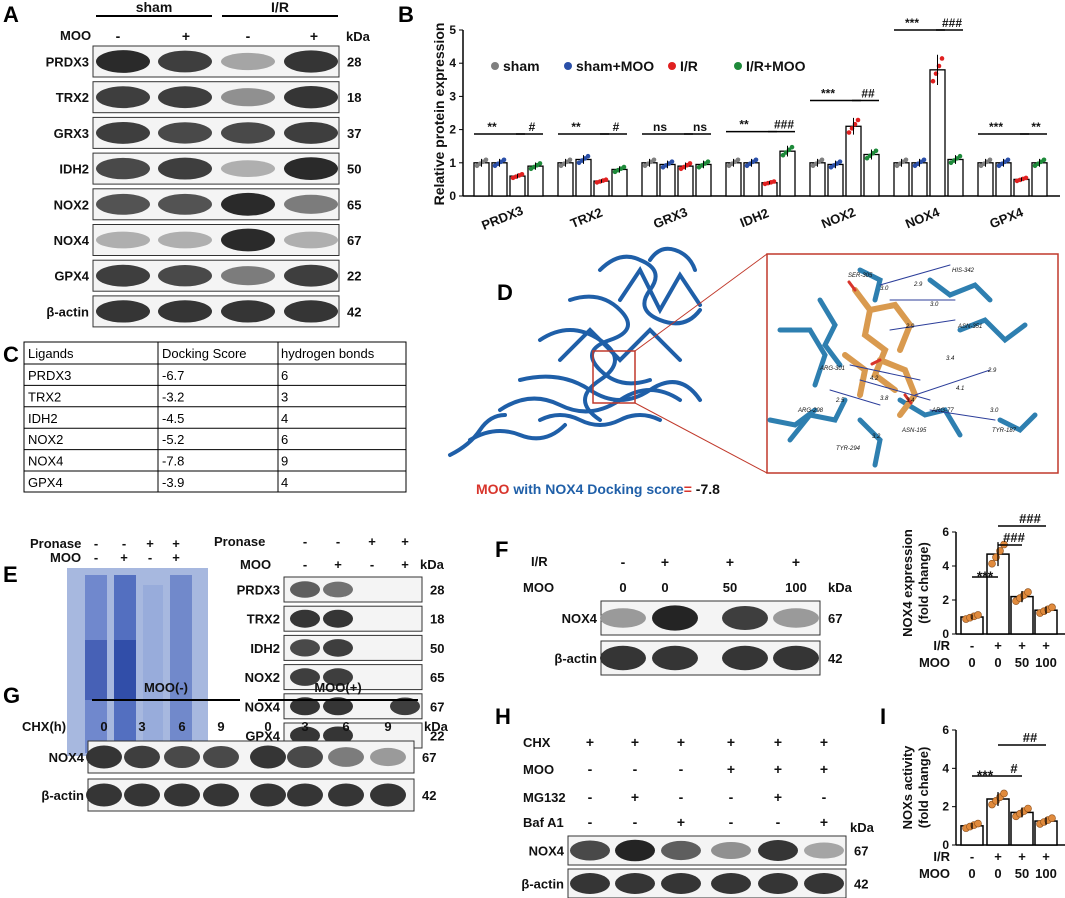 The image size is (1065, 898). I want to click on significance-mark: ns, so click(660, 127).